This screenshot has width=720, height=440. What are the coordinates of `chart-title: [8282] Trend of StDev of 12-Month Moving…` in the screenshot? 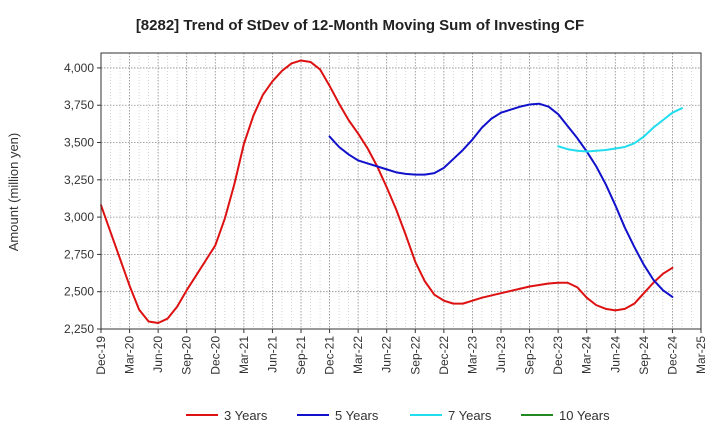 It's located at (360, 25).